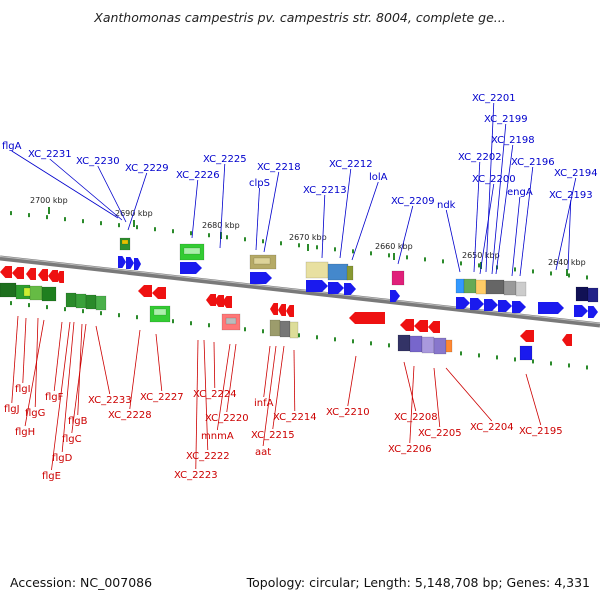 The height and width of the screenshot is (600, 600). I want to click on gene-label: XC_2230, so click(98, 161).